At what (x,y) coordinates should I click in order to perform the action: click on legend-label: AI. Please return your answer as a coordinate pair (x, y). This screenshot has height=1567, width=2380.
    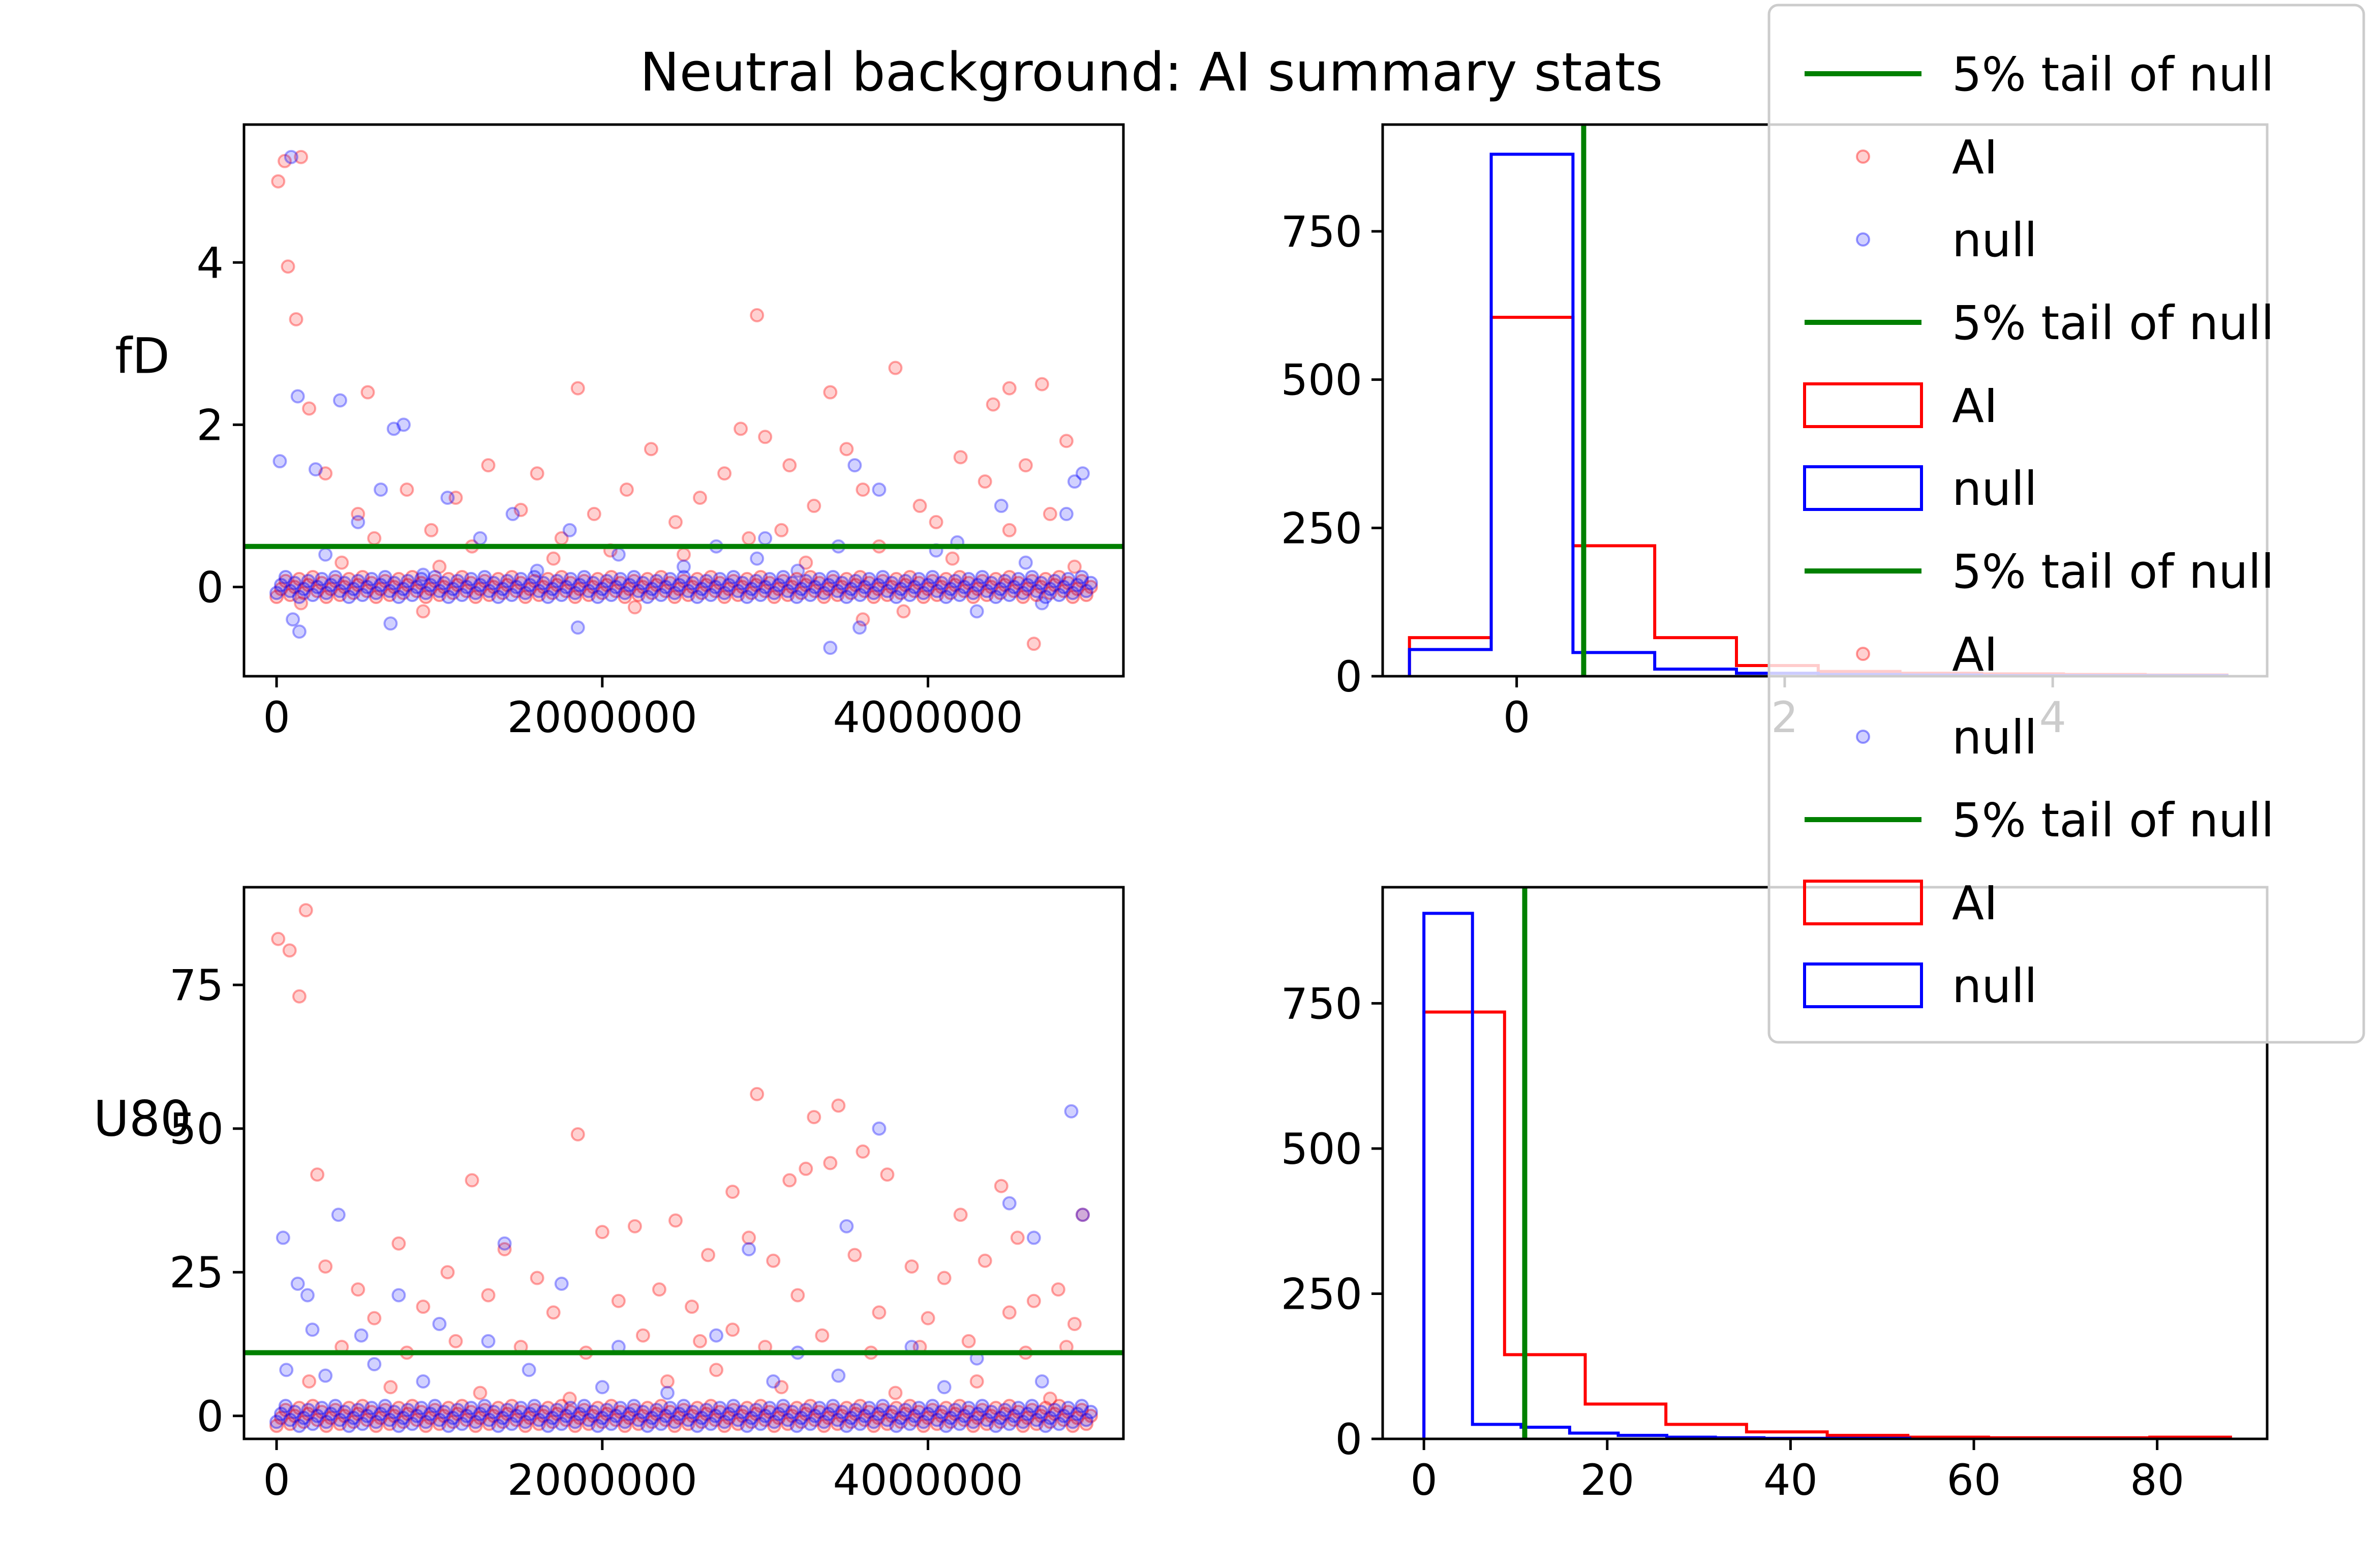
    Looking at the image, I should click on (1975, 158).